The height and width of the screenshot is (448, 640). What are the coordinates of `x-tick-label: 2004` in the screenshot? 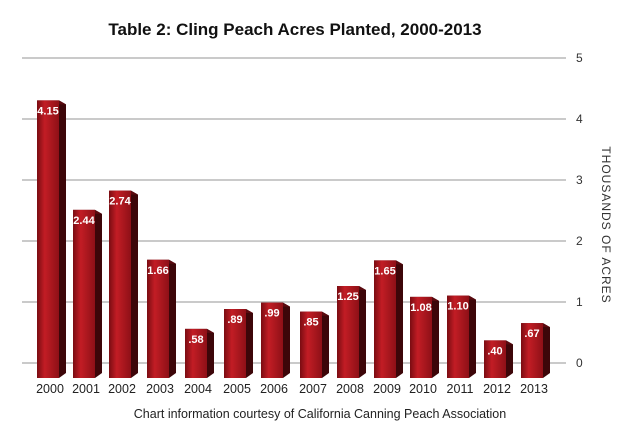 It's located at (198, 389).